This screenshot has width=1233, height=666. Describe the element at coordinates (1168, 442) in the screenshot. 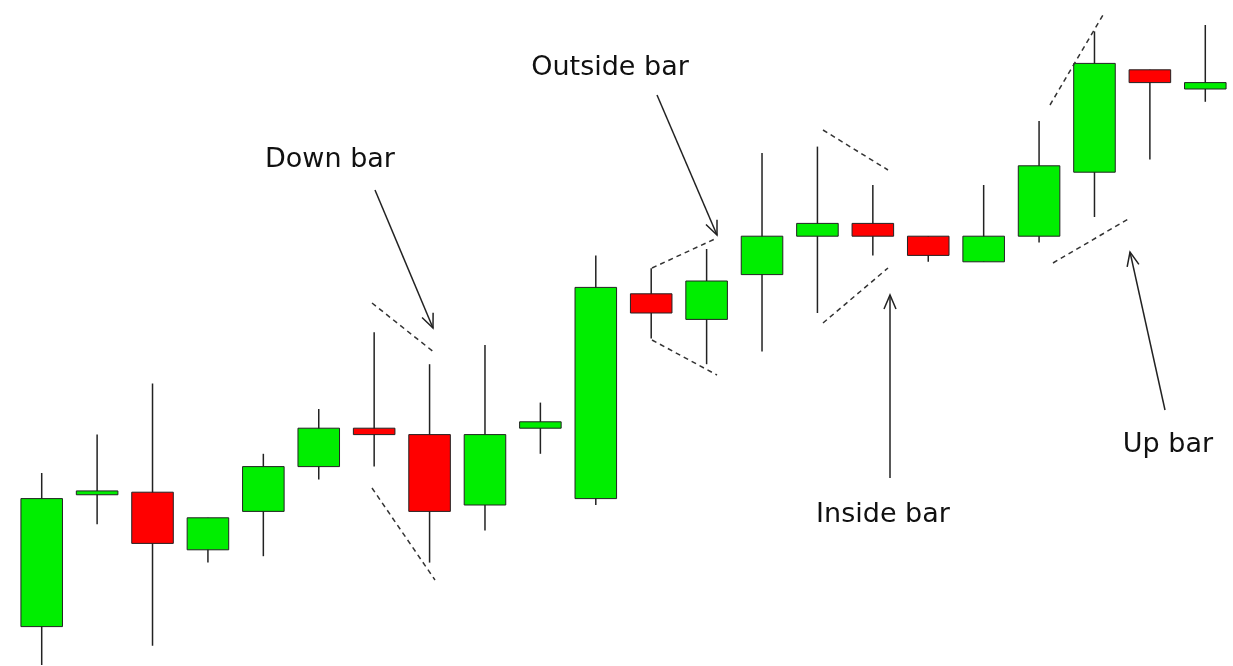

I see `annotation: Up bar` at that location.